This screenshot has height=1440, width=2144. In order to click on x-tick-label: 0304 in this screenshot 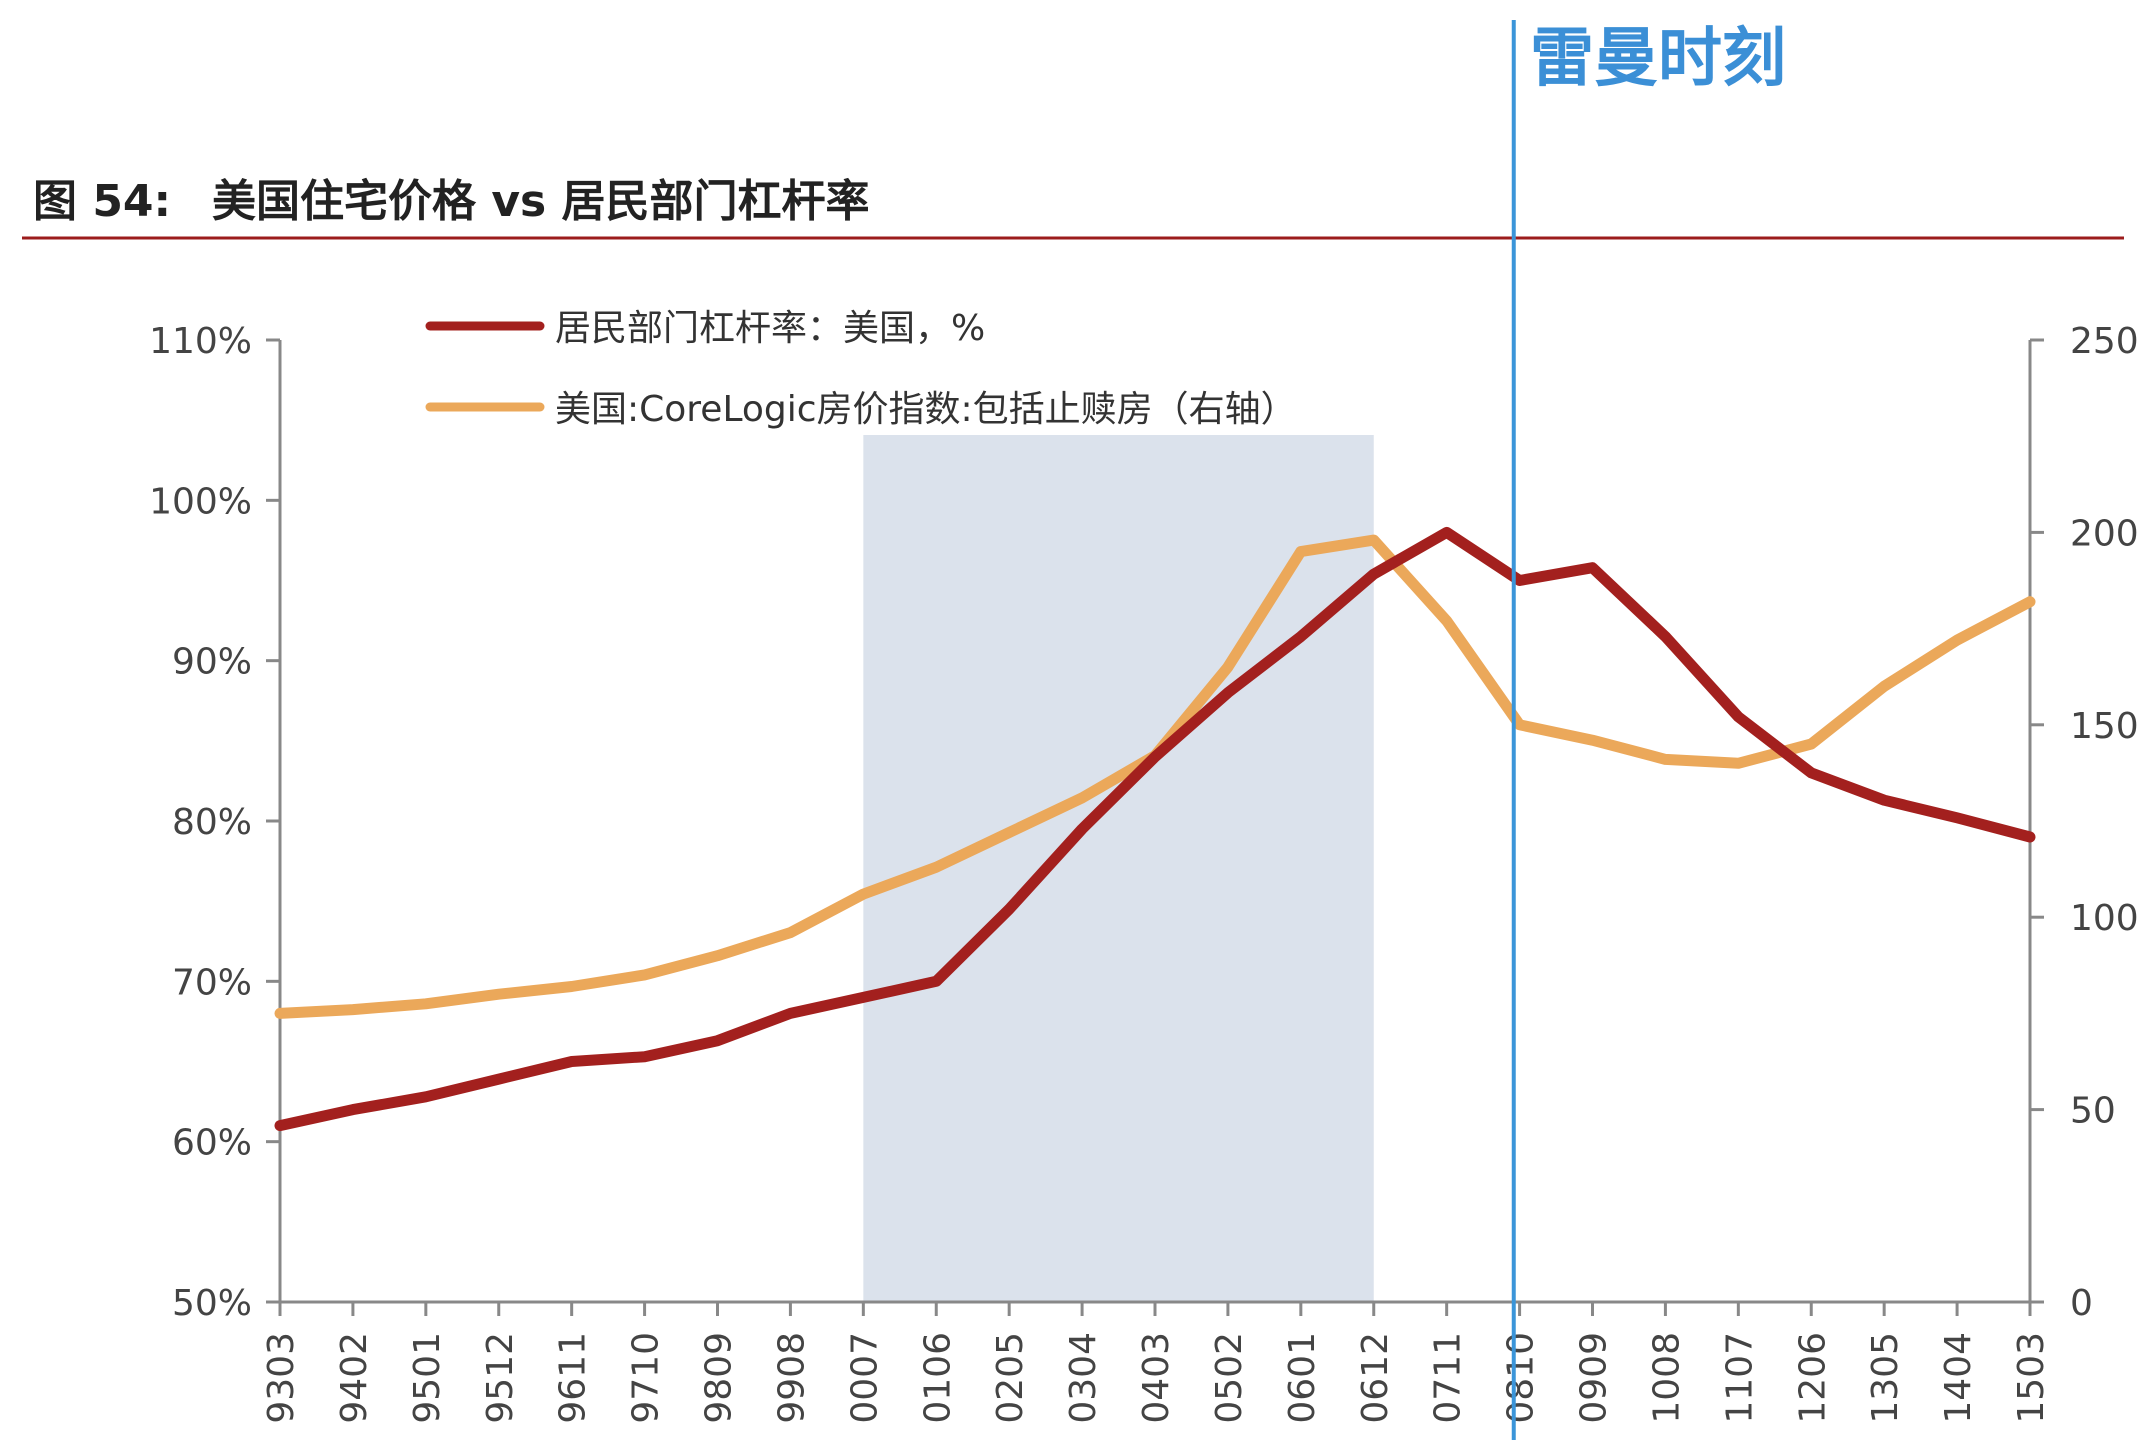, I will do `click(1083, 1378)`.